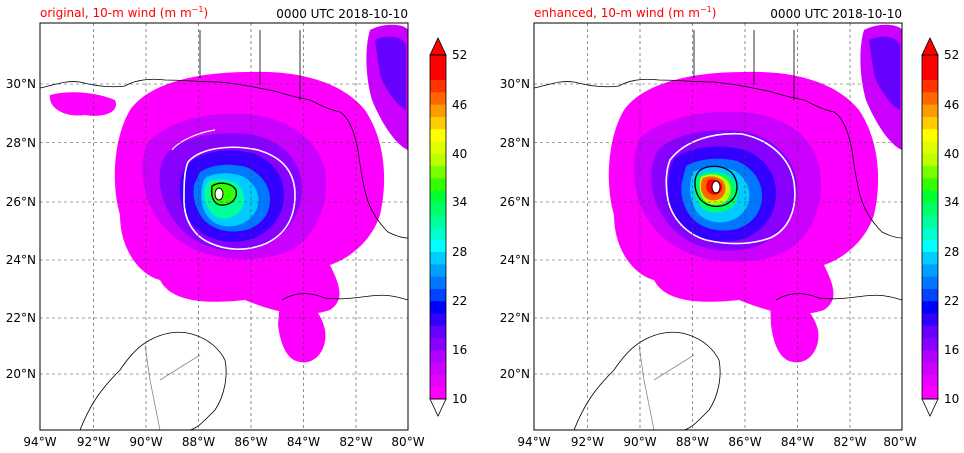  What do you see at coordinates (438, 407) in the screenshot?
I see `colorbar-extend-min` at bounding box center [438, 407].